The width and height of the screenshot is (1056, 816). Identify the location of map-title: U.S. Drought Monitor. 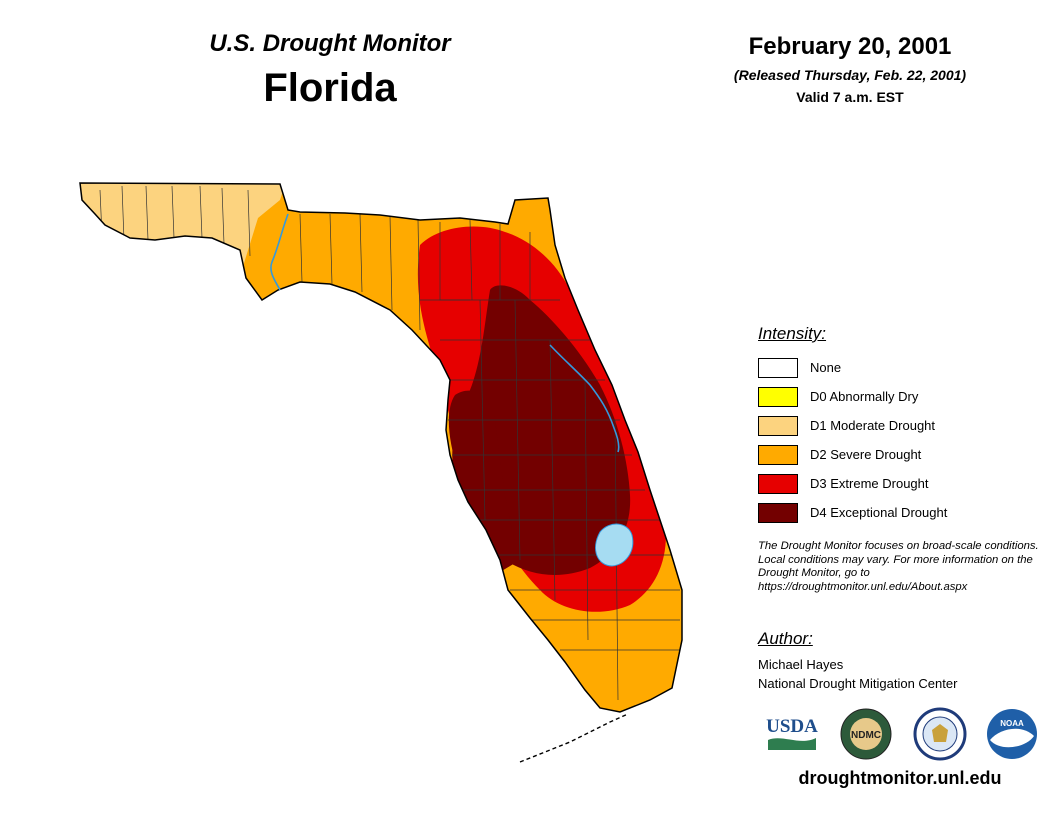
(330, 43).